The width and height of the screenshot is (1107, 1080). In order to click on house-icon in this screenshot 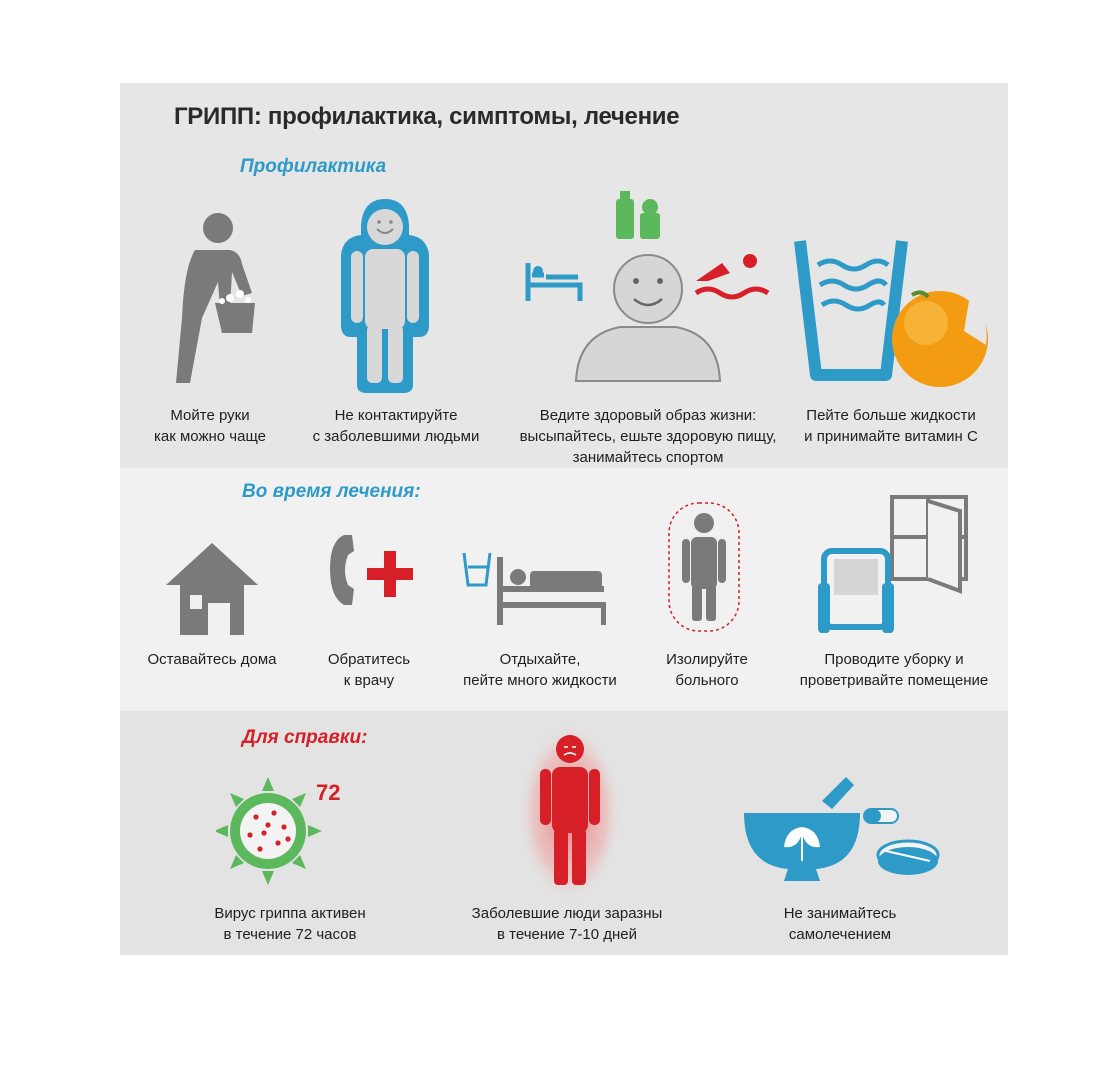, I will do `click(212, 589)`.